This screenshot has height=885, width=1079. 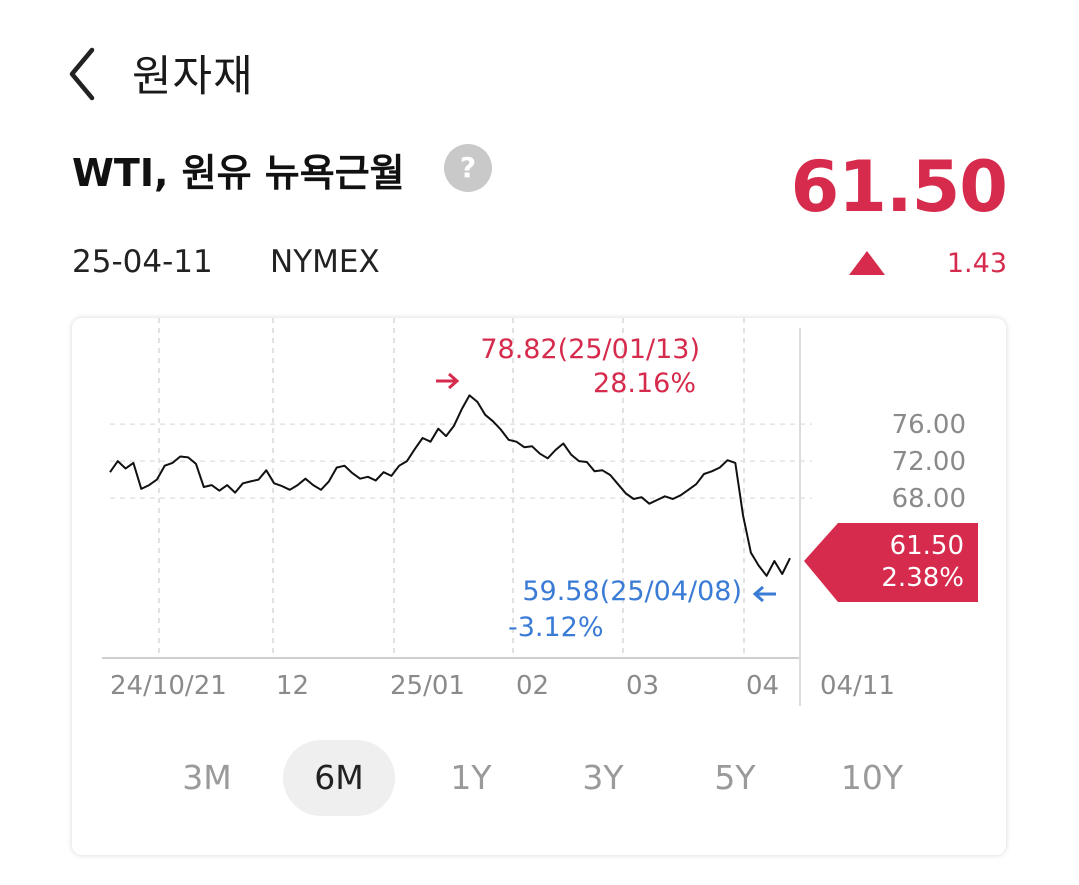 I want to click on tab-6m: 6M, so click(x=339, y=778).